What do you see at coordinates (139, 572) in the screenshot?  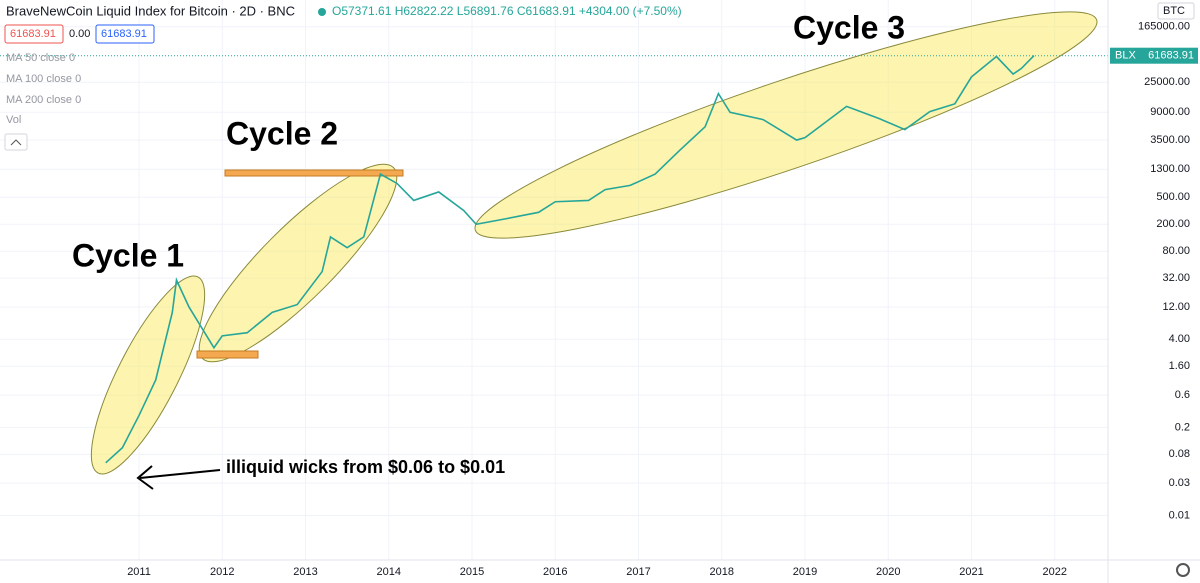 I see `x-tick-label: 2011` at bounding box center [139, 572].